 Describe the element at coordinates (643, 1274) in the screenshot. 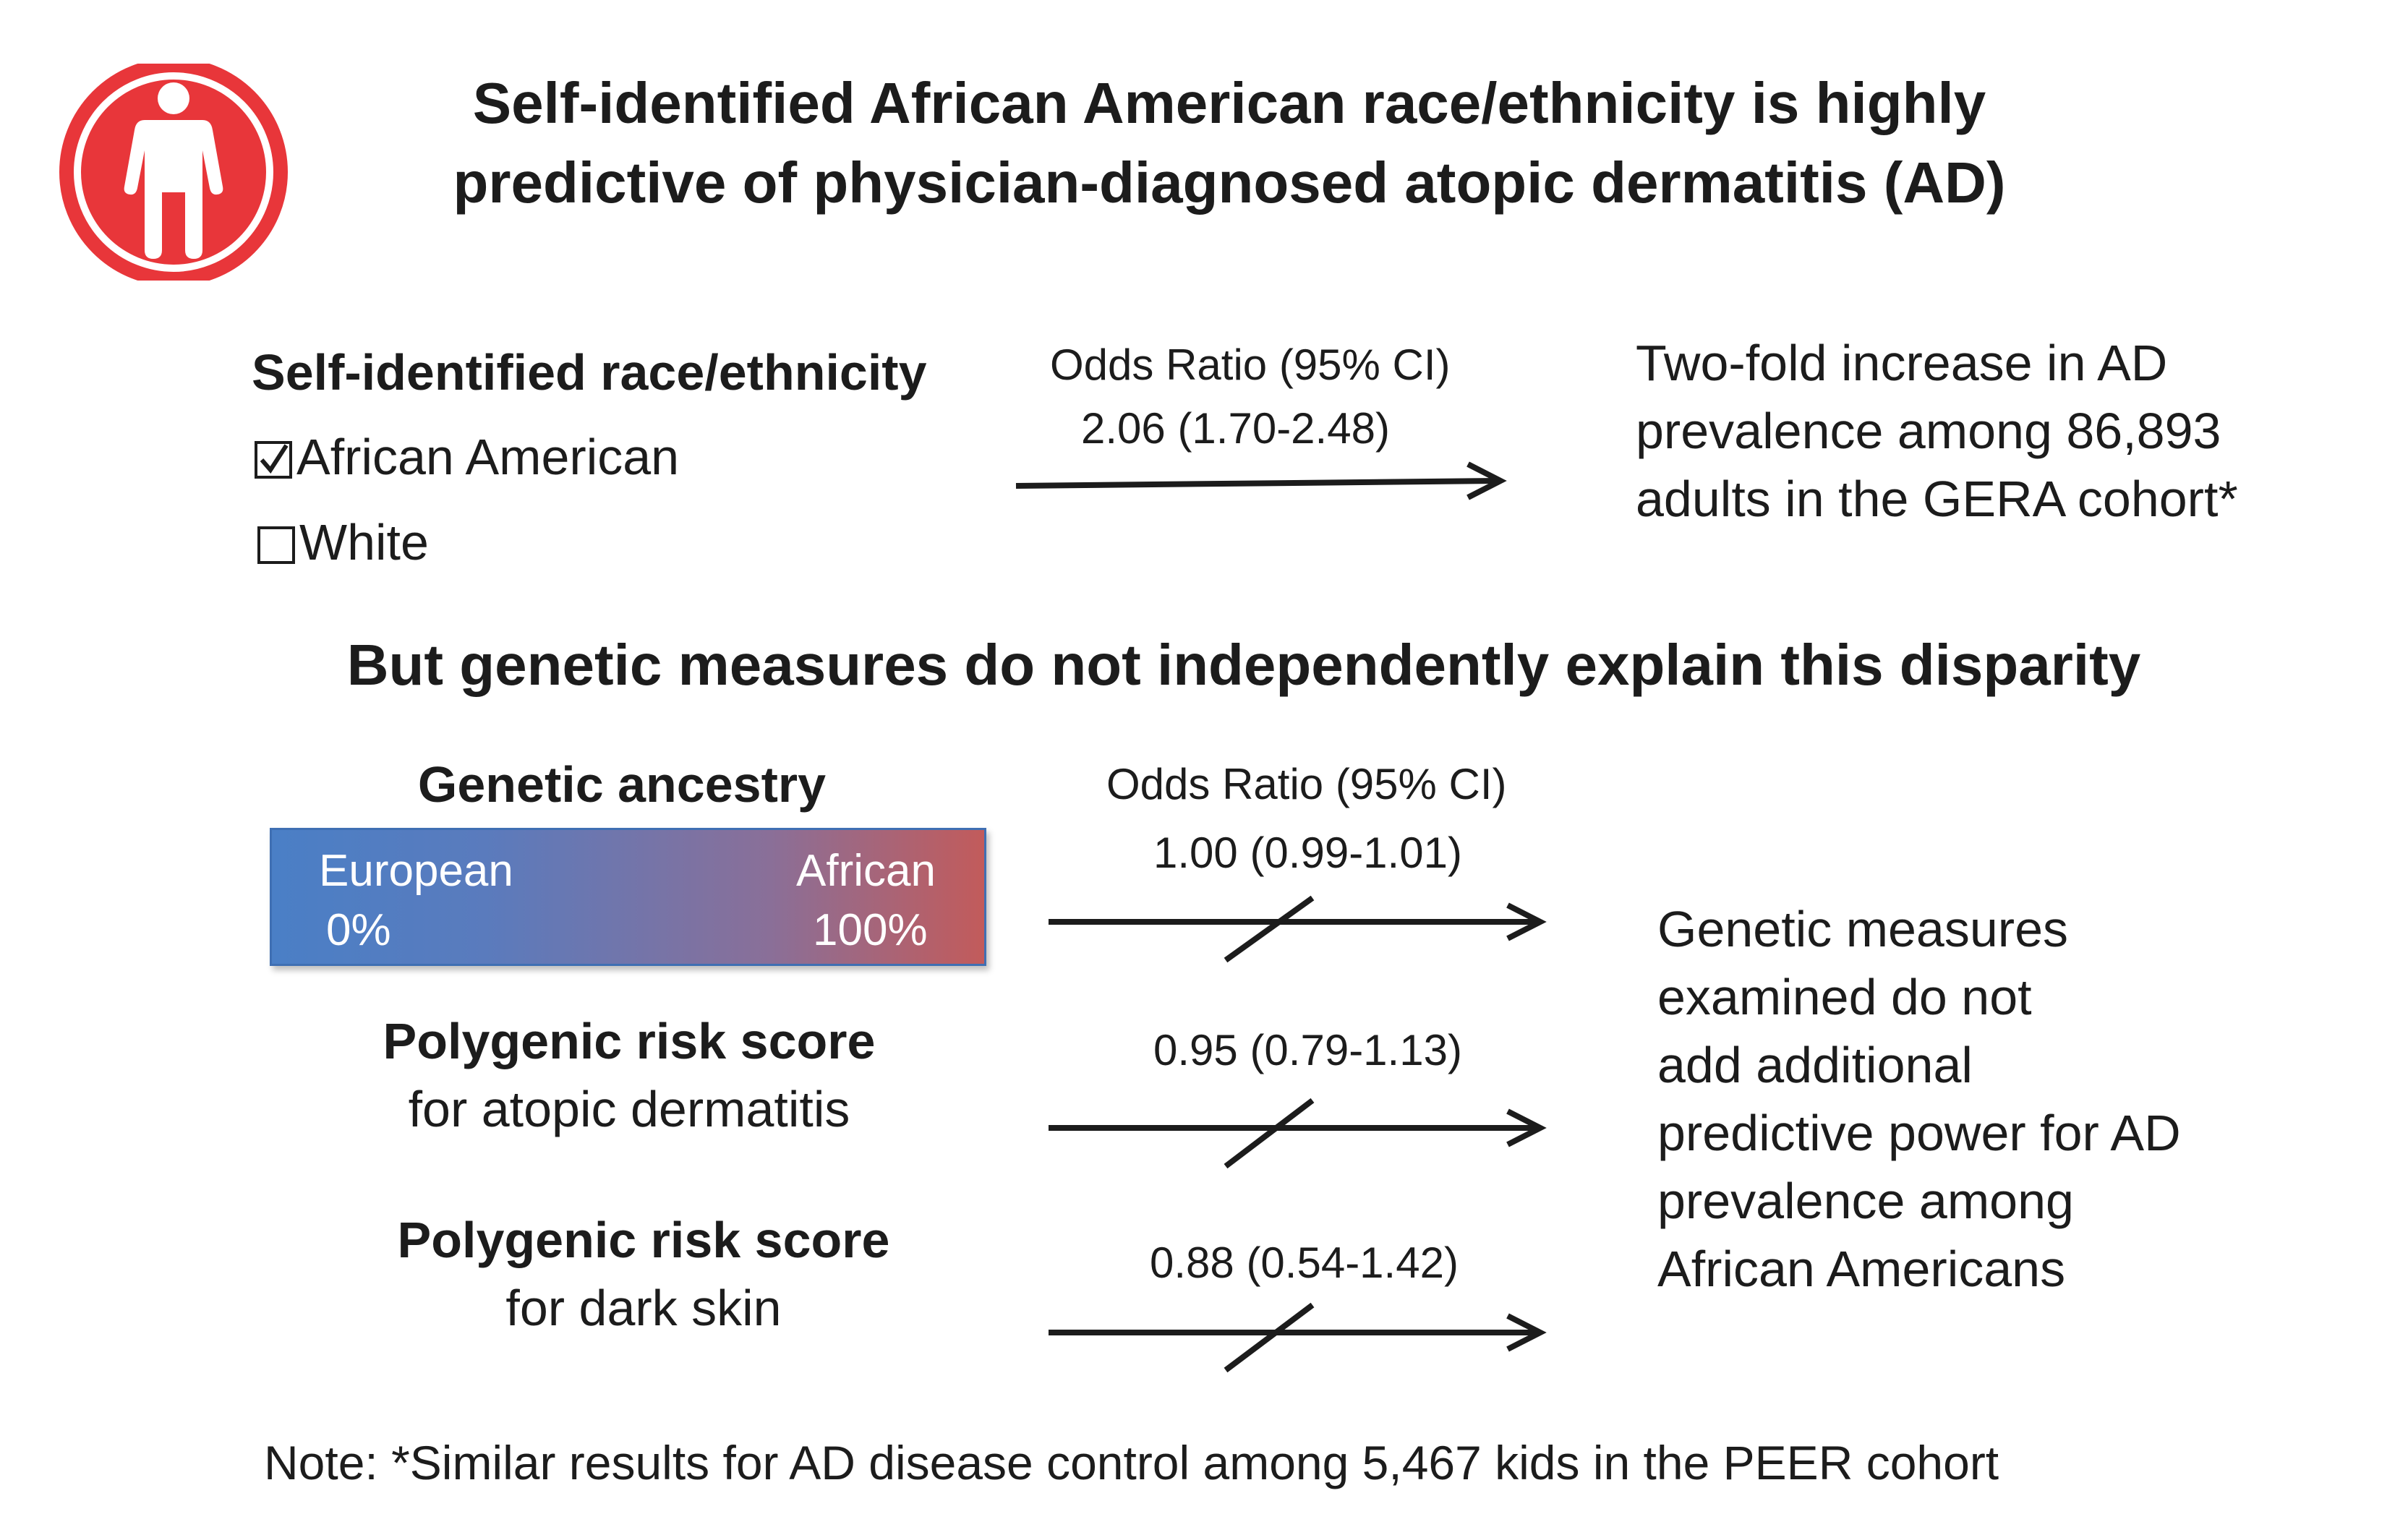

I see `prs-skin-block: Polygenic risk score for dark skin` at that location.